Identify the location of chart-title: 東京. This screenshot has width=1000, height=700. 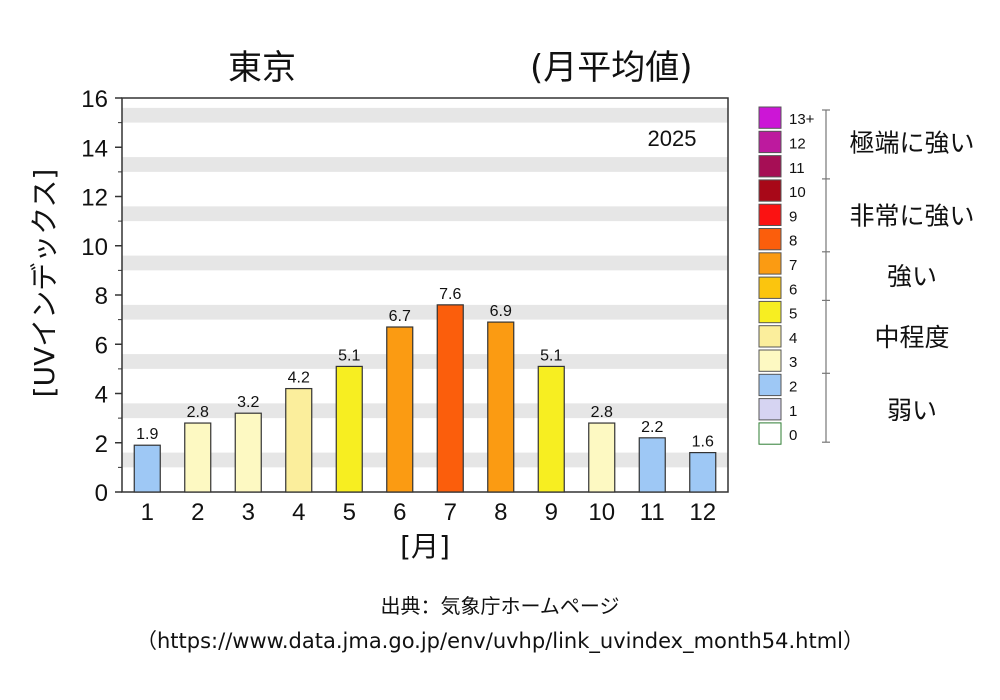
(262, 68).